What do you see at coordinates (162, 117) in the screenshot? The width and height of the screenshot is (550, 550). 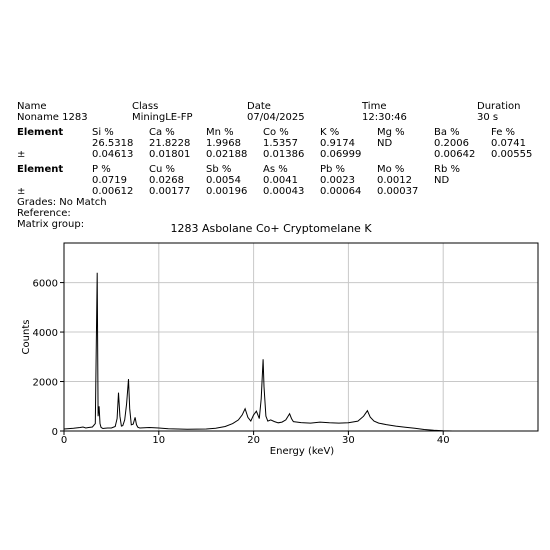 I see `class-value: MiningLE-FP` at bounding box center [162, 117].